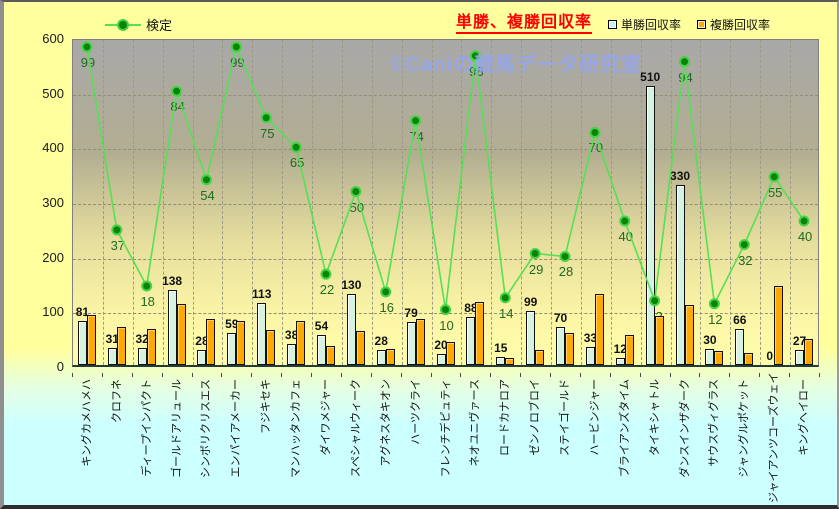  Describe the element at coordinates (206, 428) in the screenshot. I see `x-category-label: シンボリクリスエス` at that location.